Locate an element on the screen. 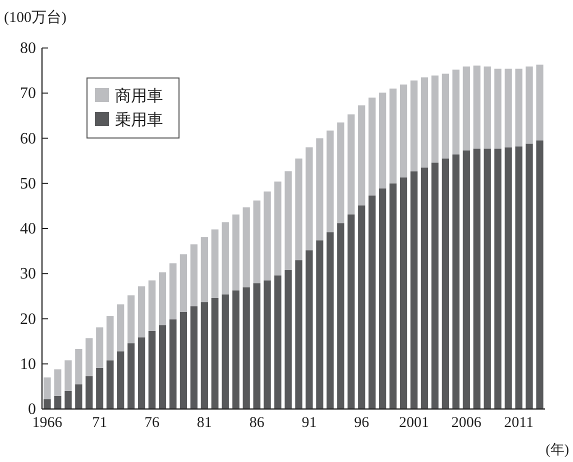 Image resolution: width=573 pixels, height=462 pixels. legend-label: 乗用車 is located at coordinates (139, 120).